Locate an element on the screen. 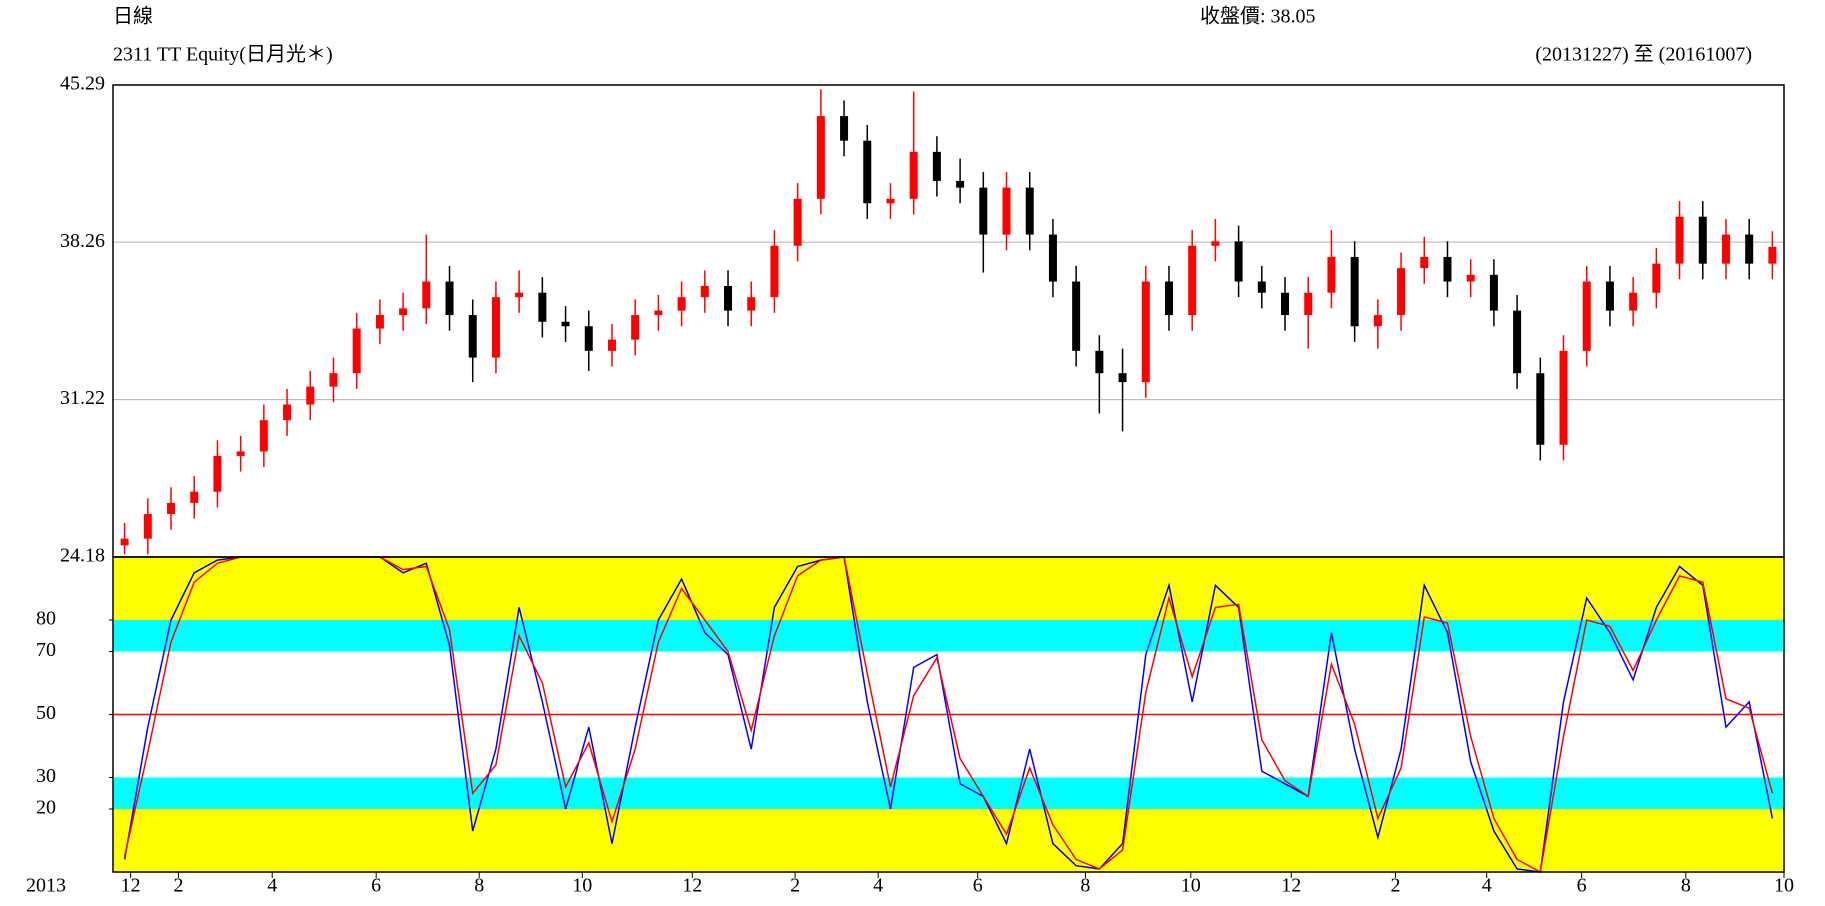  y-tick-label: 45.29 is located at coordinates (82, 84).